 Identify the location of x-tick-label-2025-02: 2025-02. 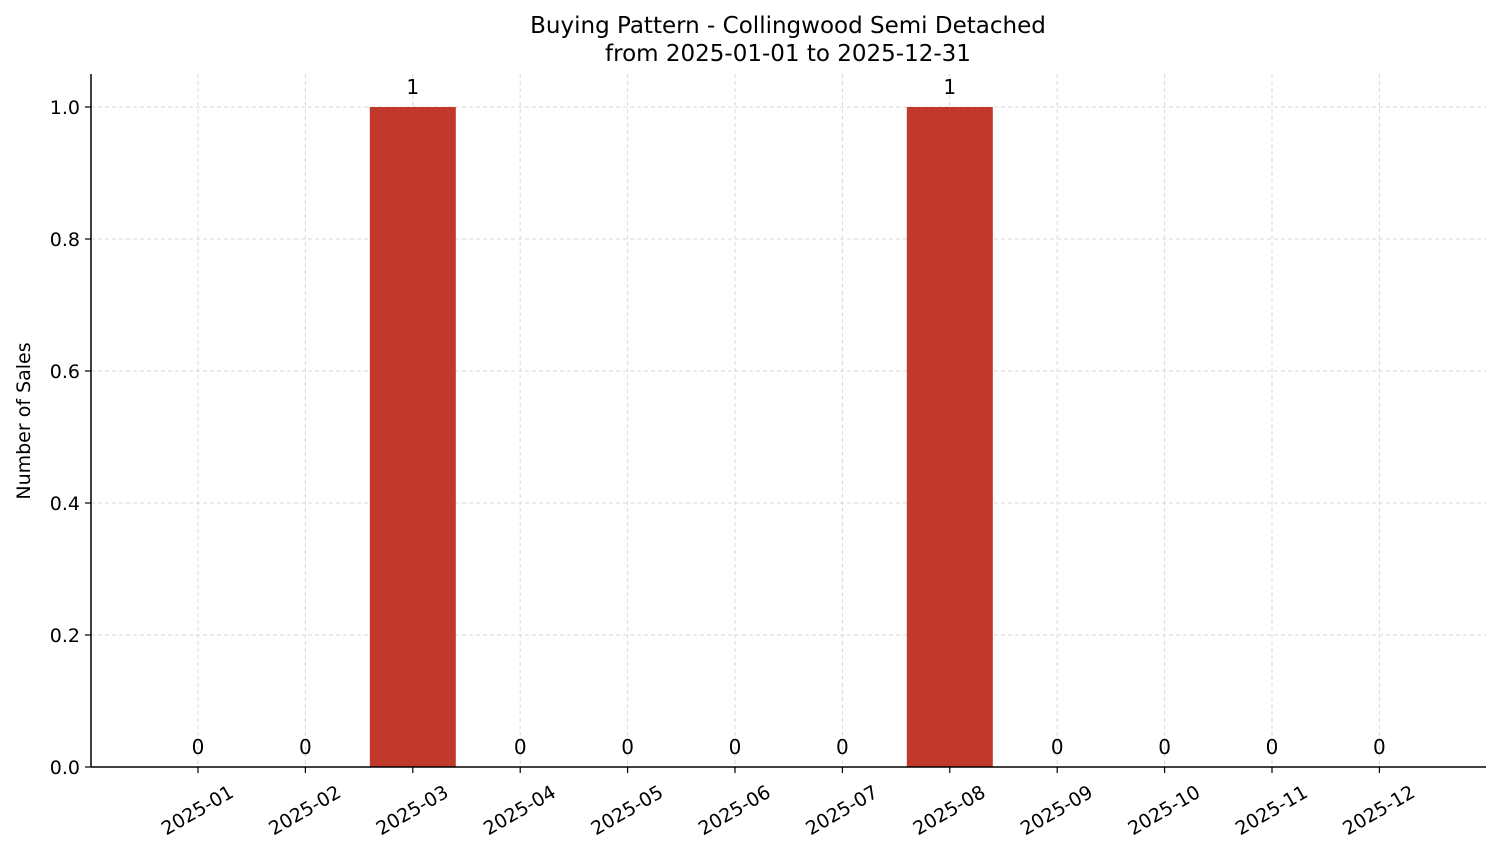
(305, 810).